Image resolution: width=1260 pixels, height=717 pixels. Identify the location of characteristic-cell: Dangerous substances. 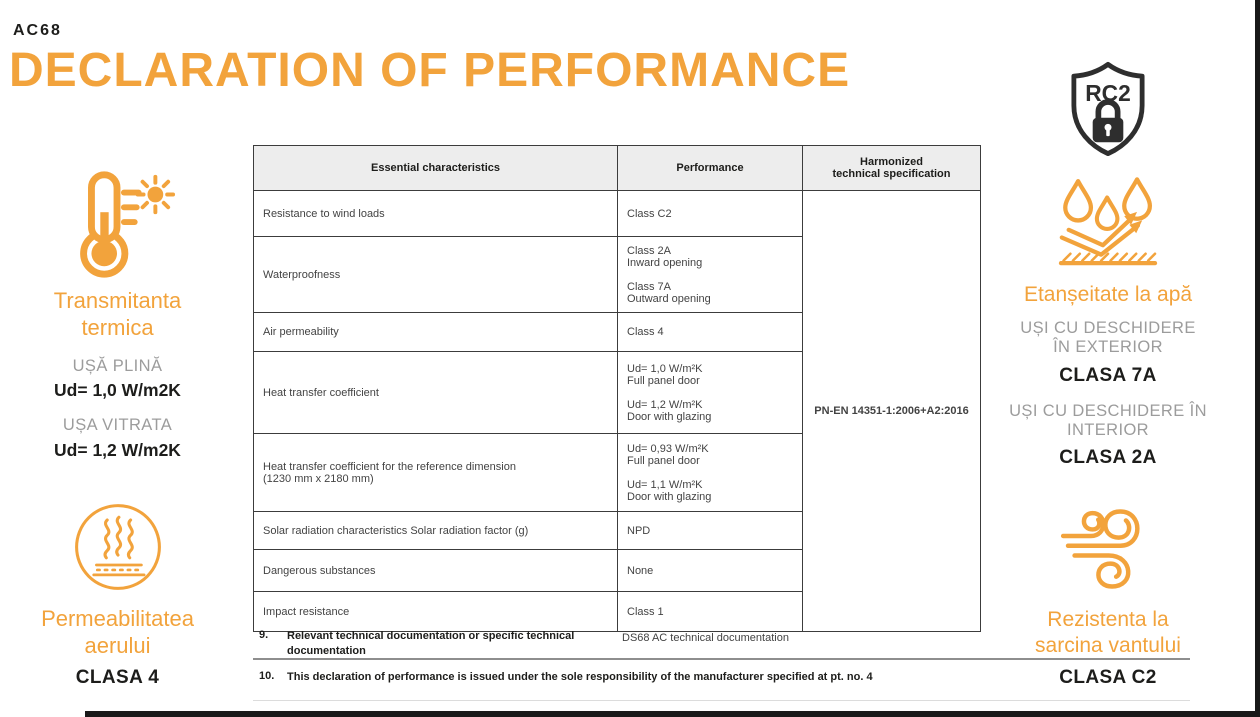
(435, 570).